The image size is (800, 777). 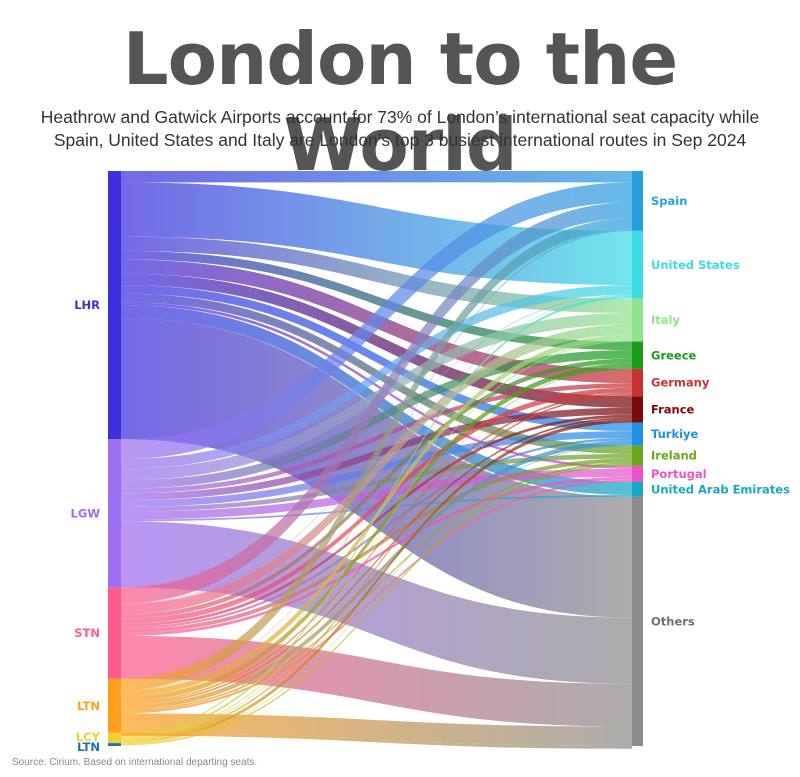 What do you see at coordinates (637, 264) in the screenshot?
I see `target-node-united-states` at bounding box center [637, 264].